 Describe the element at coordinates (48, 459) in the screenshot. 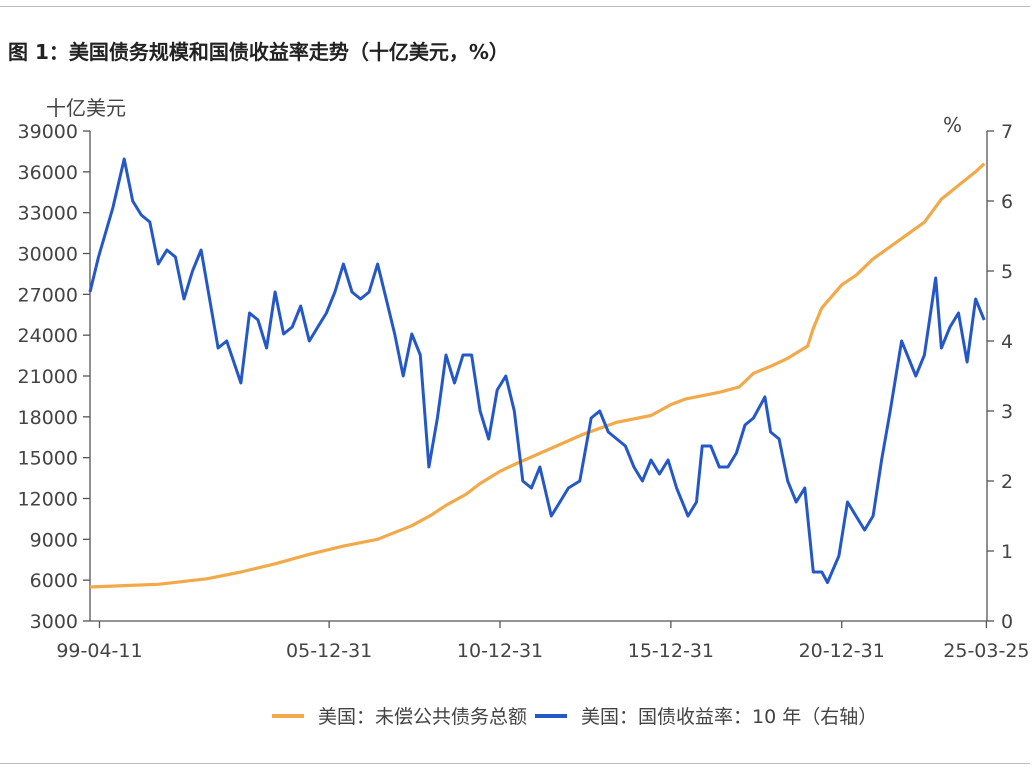

I see `left-y-tick-label: 15000` at that location.